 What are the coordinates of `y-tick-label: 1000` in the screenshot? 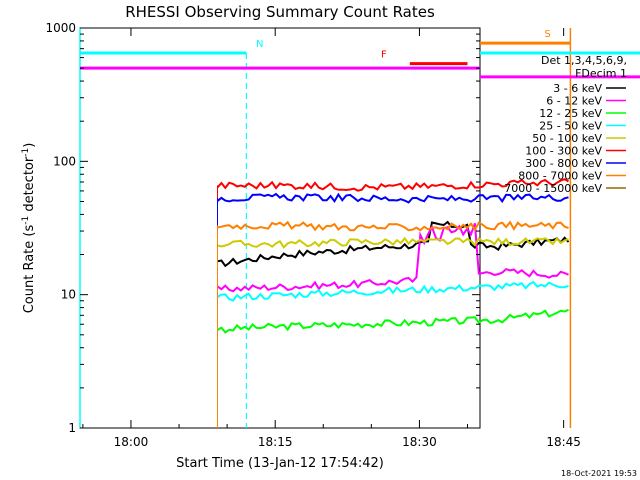 It's located at (60, 28).